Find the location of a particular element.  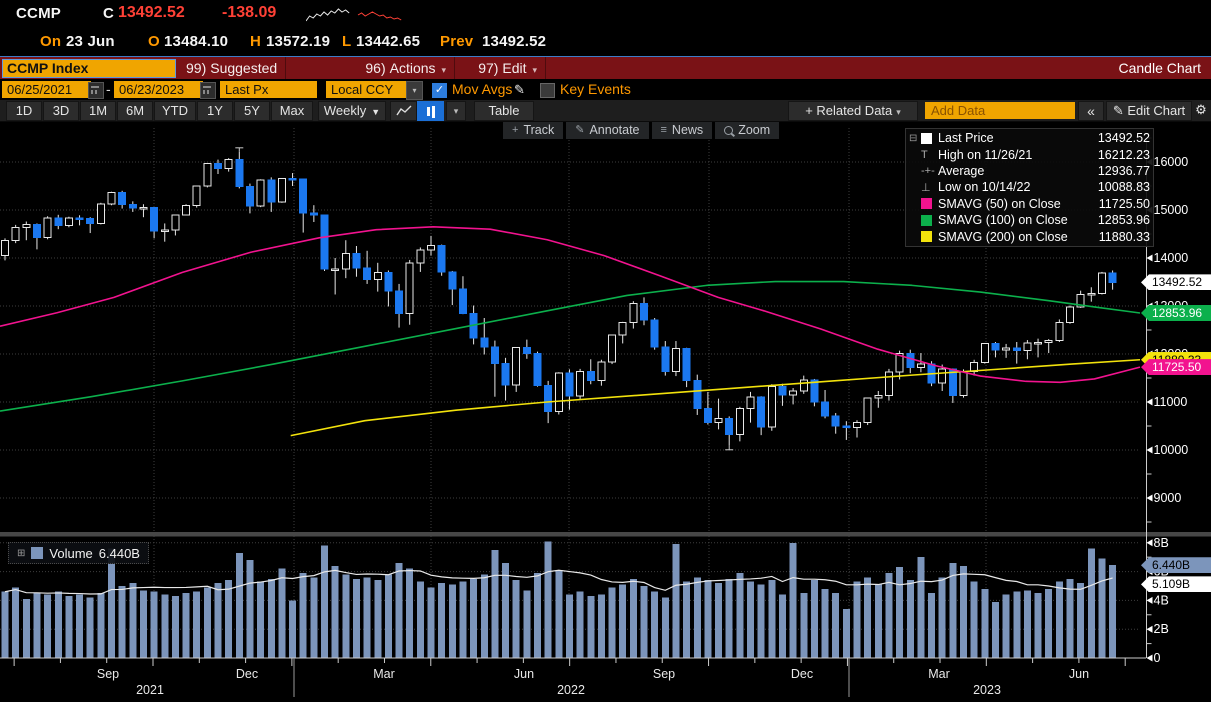

svg-text: 2021 is located at coordinates (150, 690).